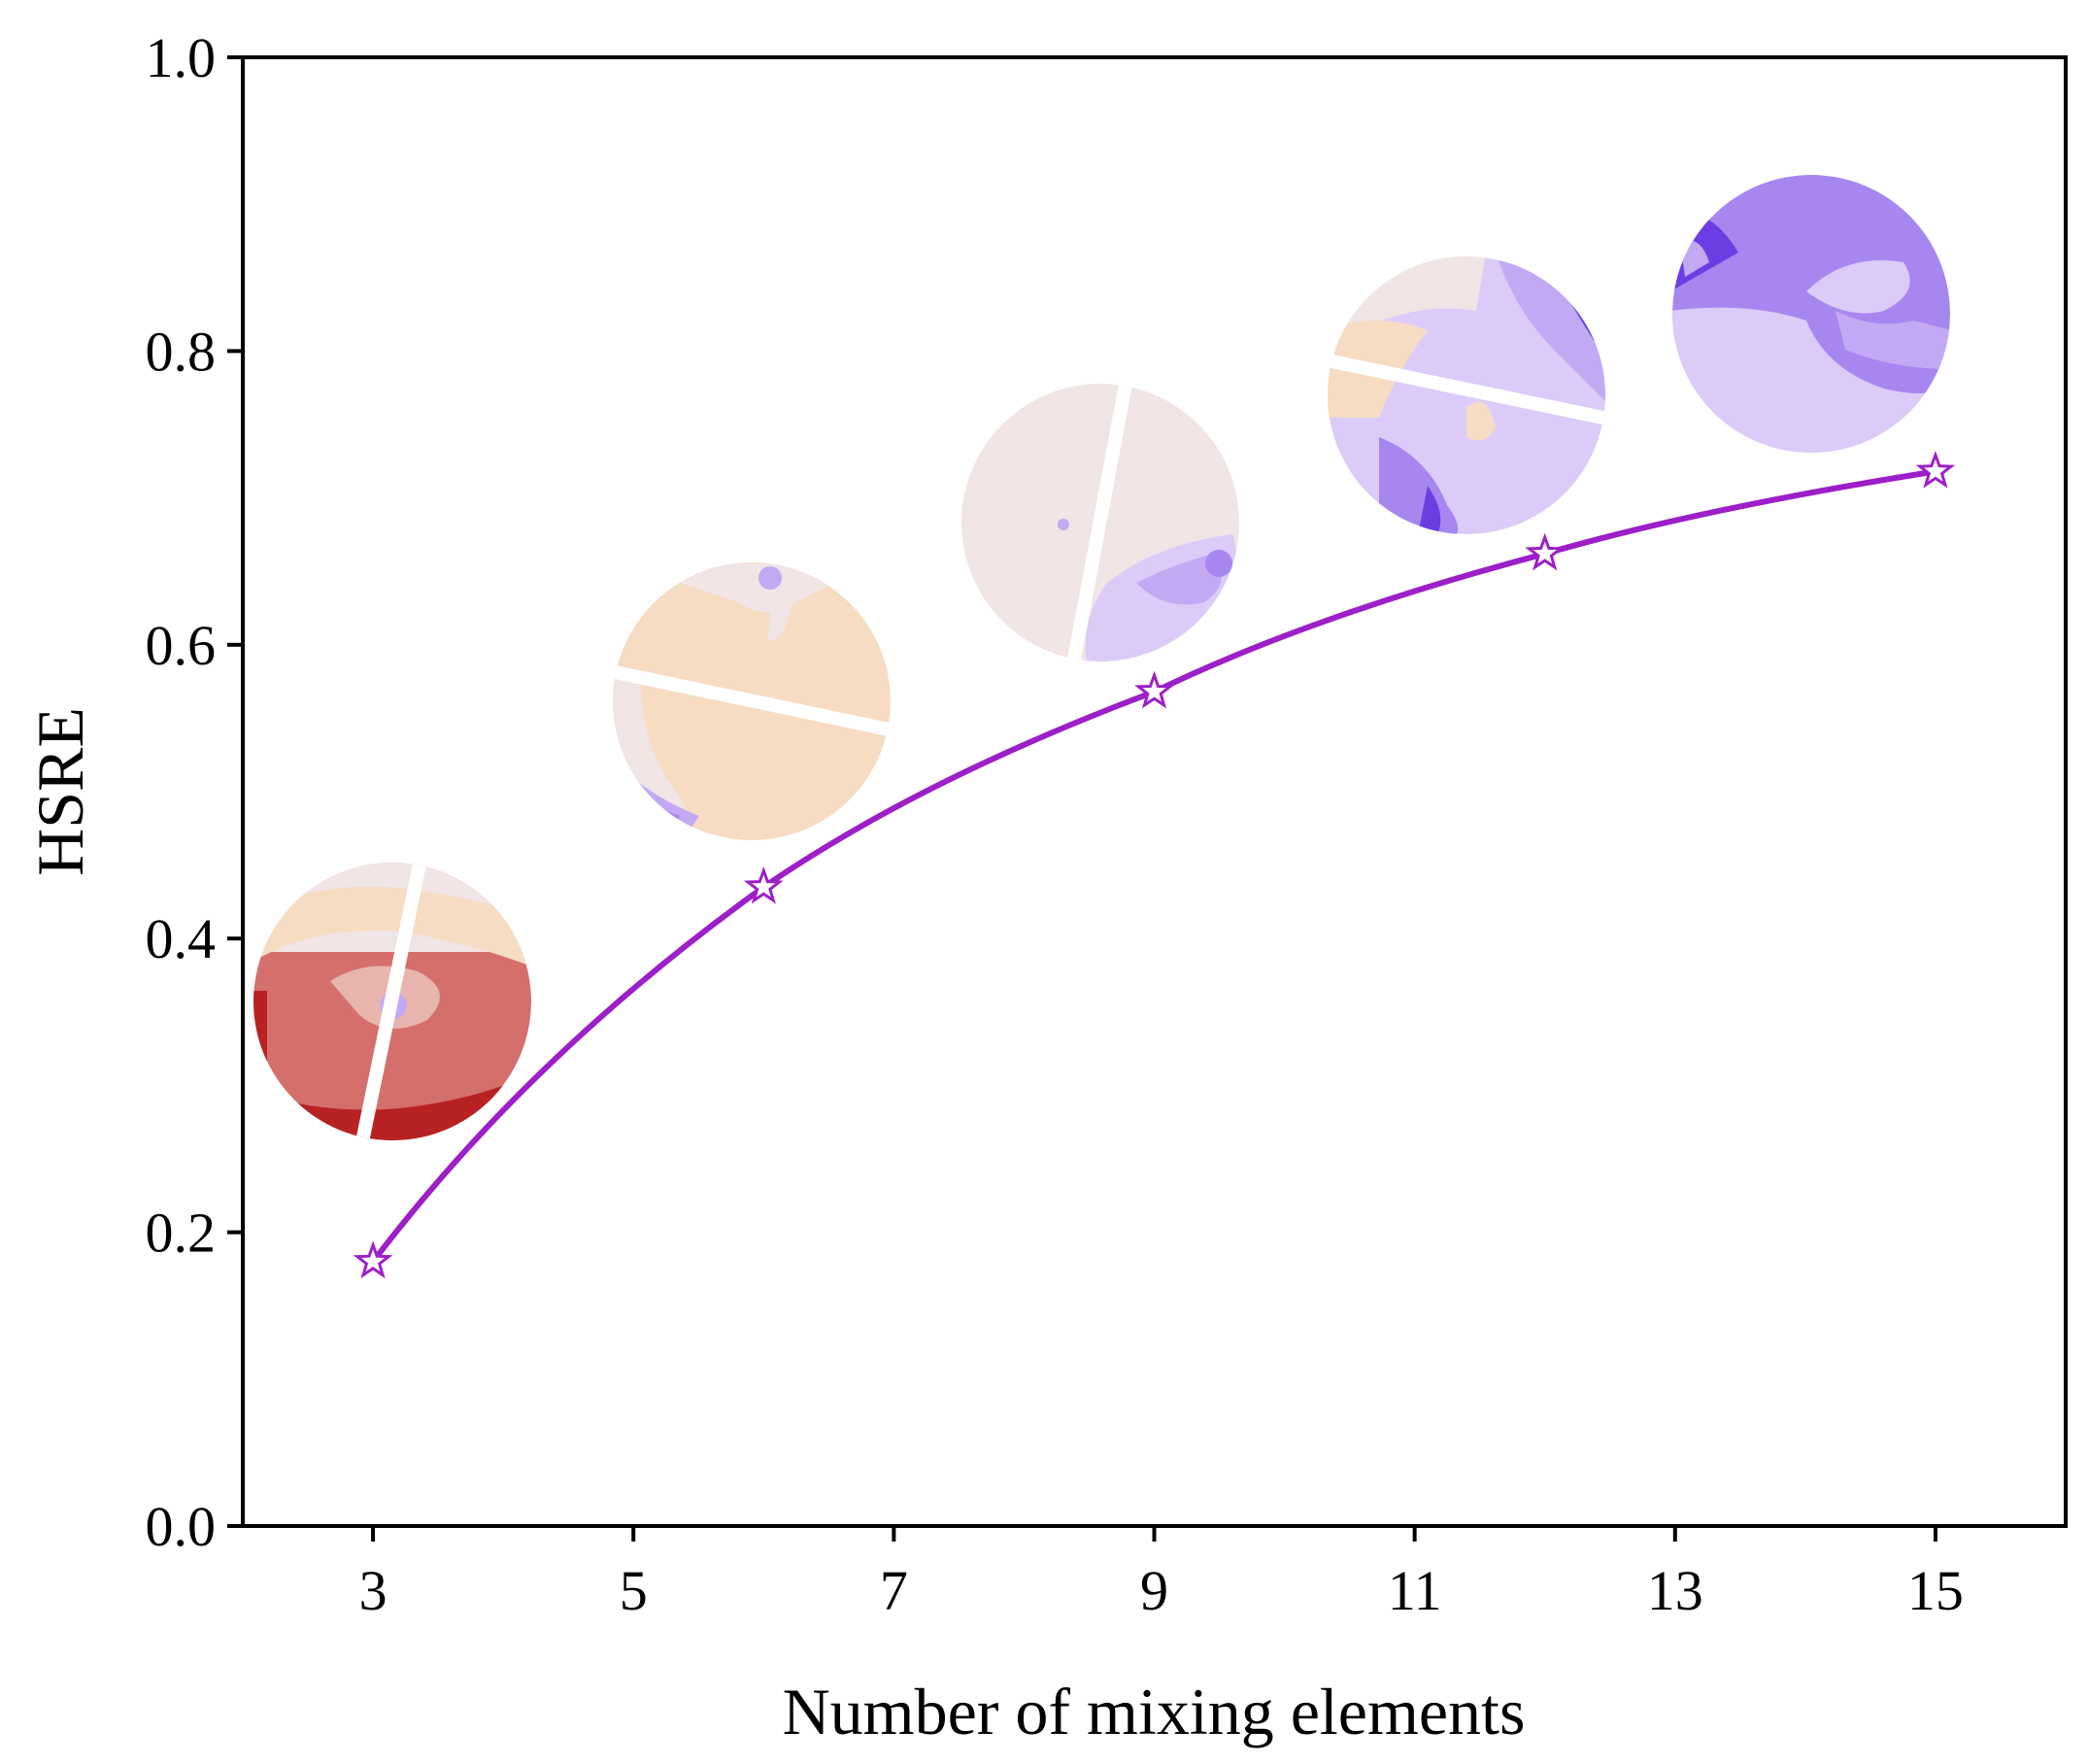 Image resolution: width=2089 pixels, height=1764 pixels. I want to click on x-axis-ticks: 3 5 7 9 11 13 15, so click(1161, 1574).